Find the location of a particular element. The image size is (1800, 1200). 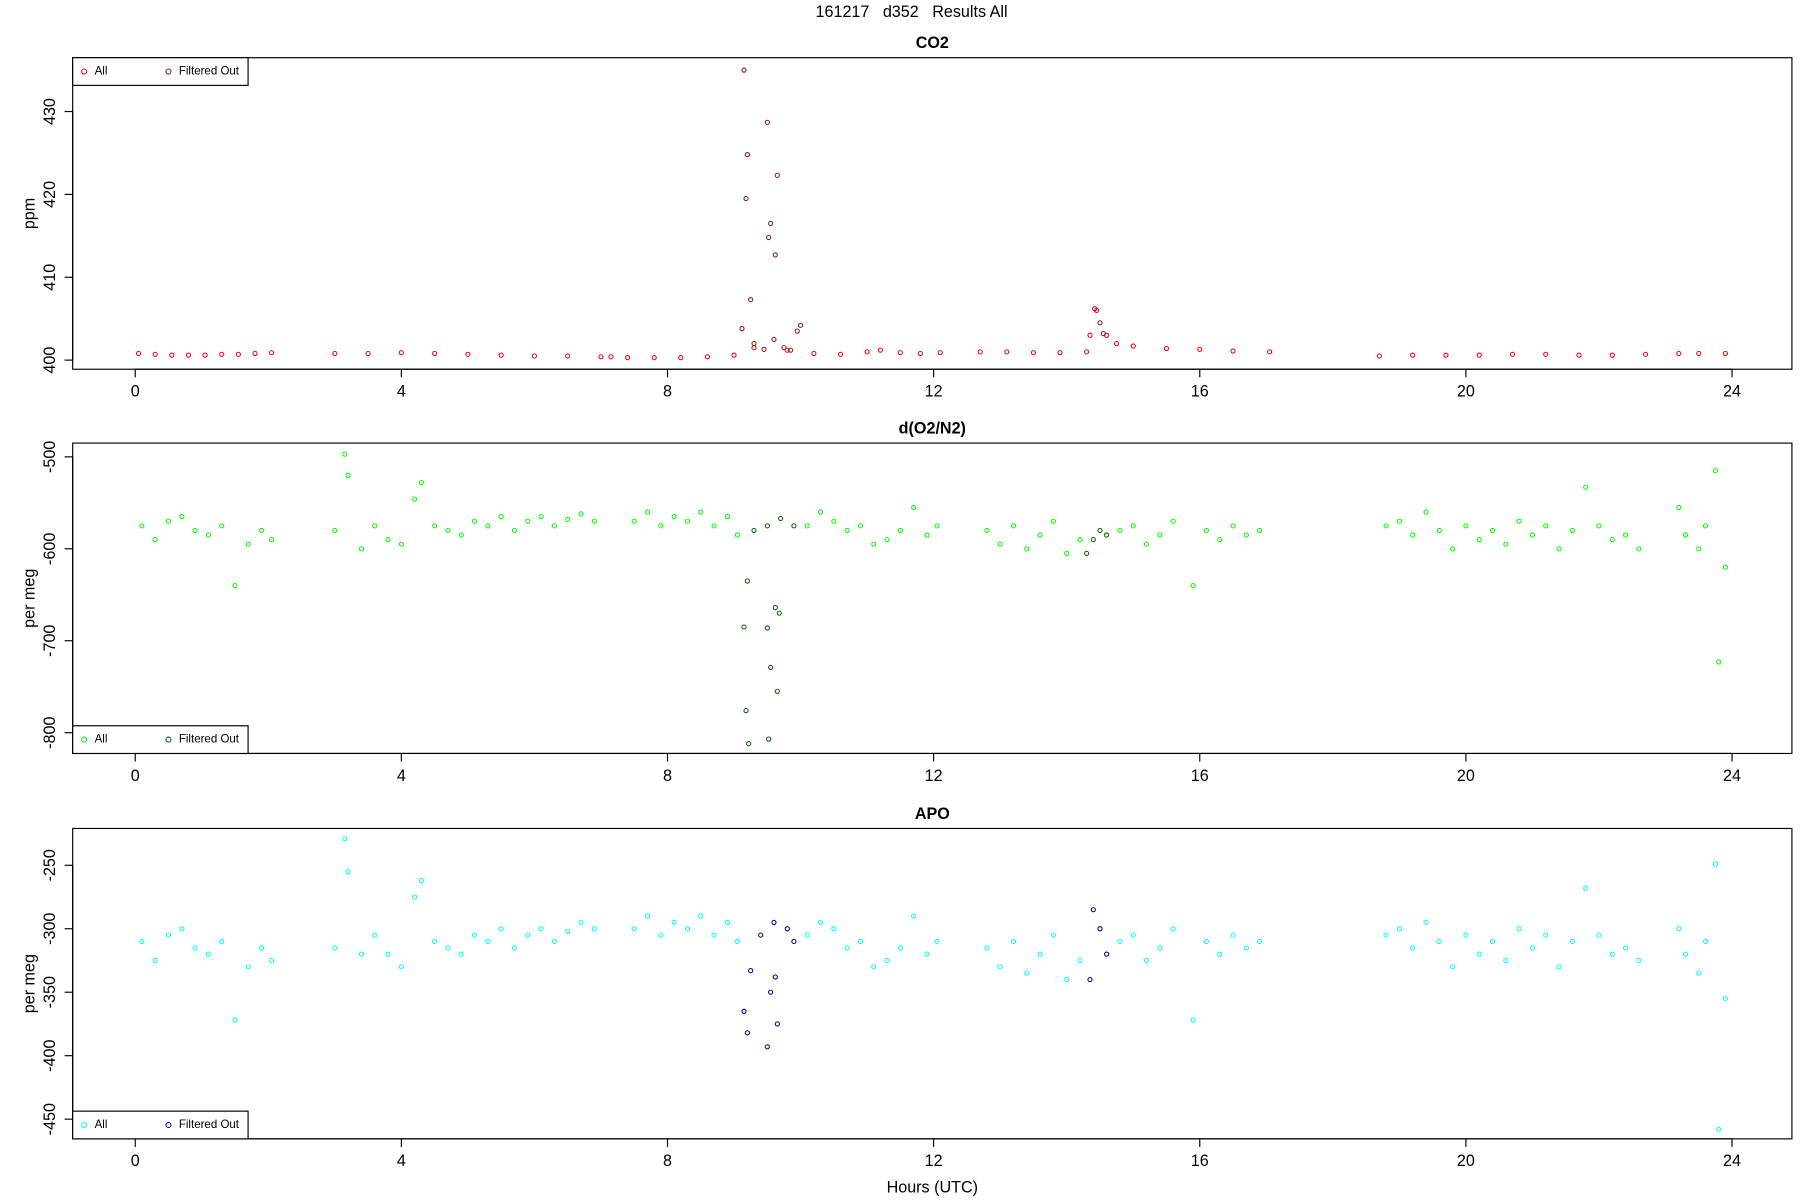

x-tick-label: 4 is located at coordinates (401, 392).